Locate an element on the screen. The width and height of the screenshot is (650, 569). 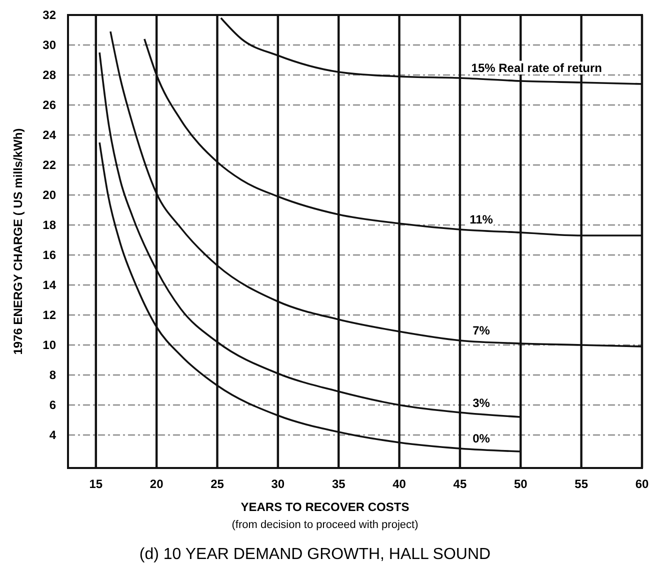
x-tick-label: 30 is located at coordinates (278, 484).